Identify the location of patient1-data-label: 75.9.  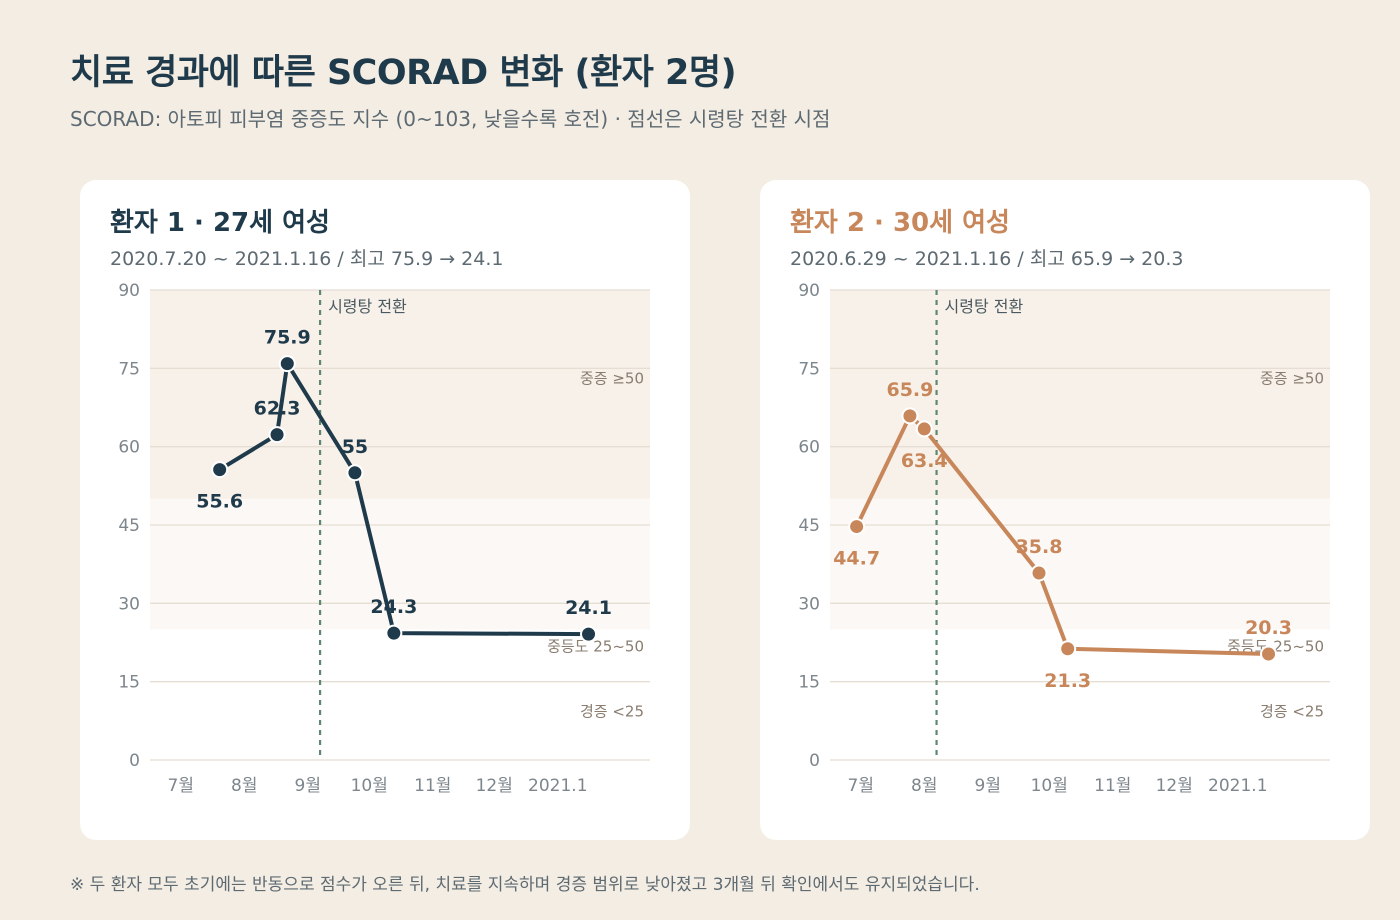
(287, 338).